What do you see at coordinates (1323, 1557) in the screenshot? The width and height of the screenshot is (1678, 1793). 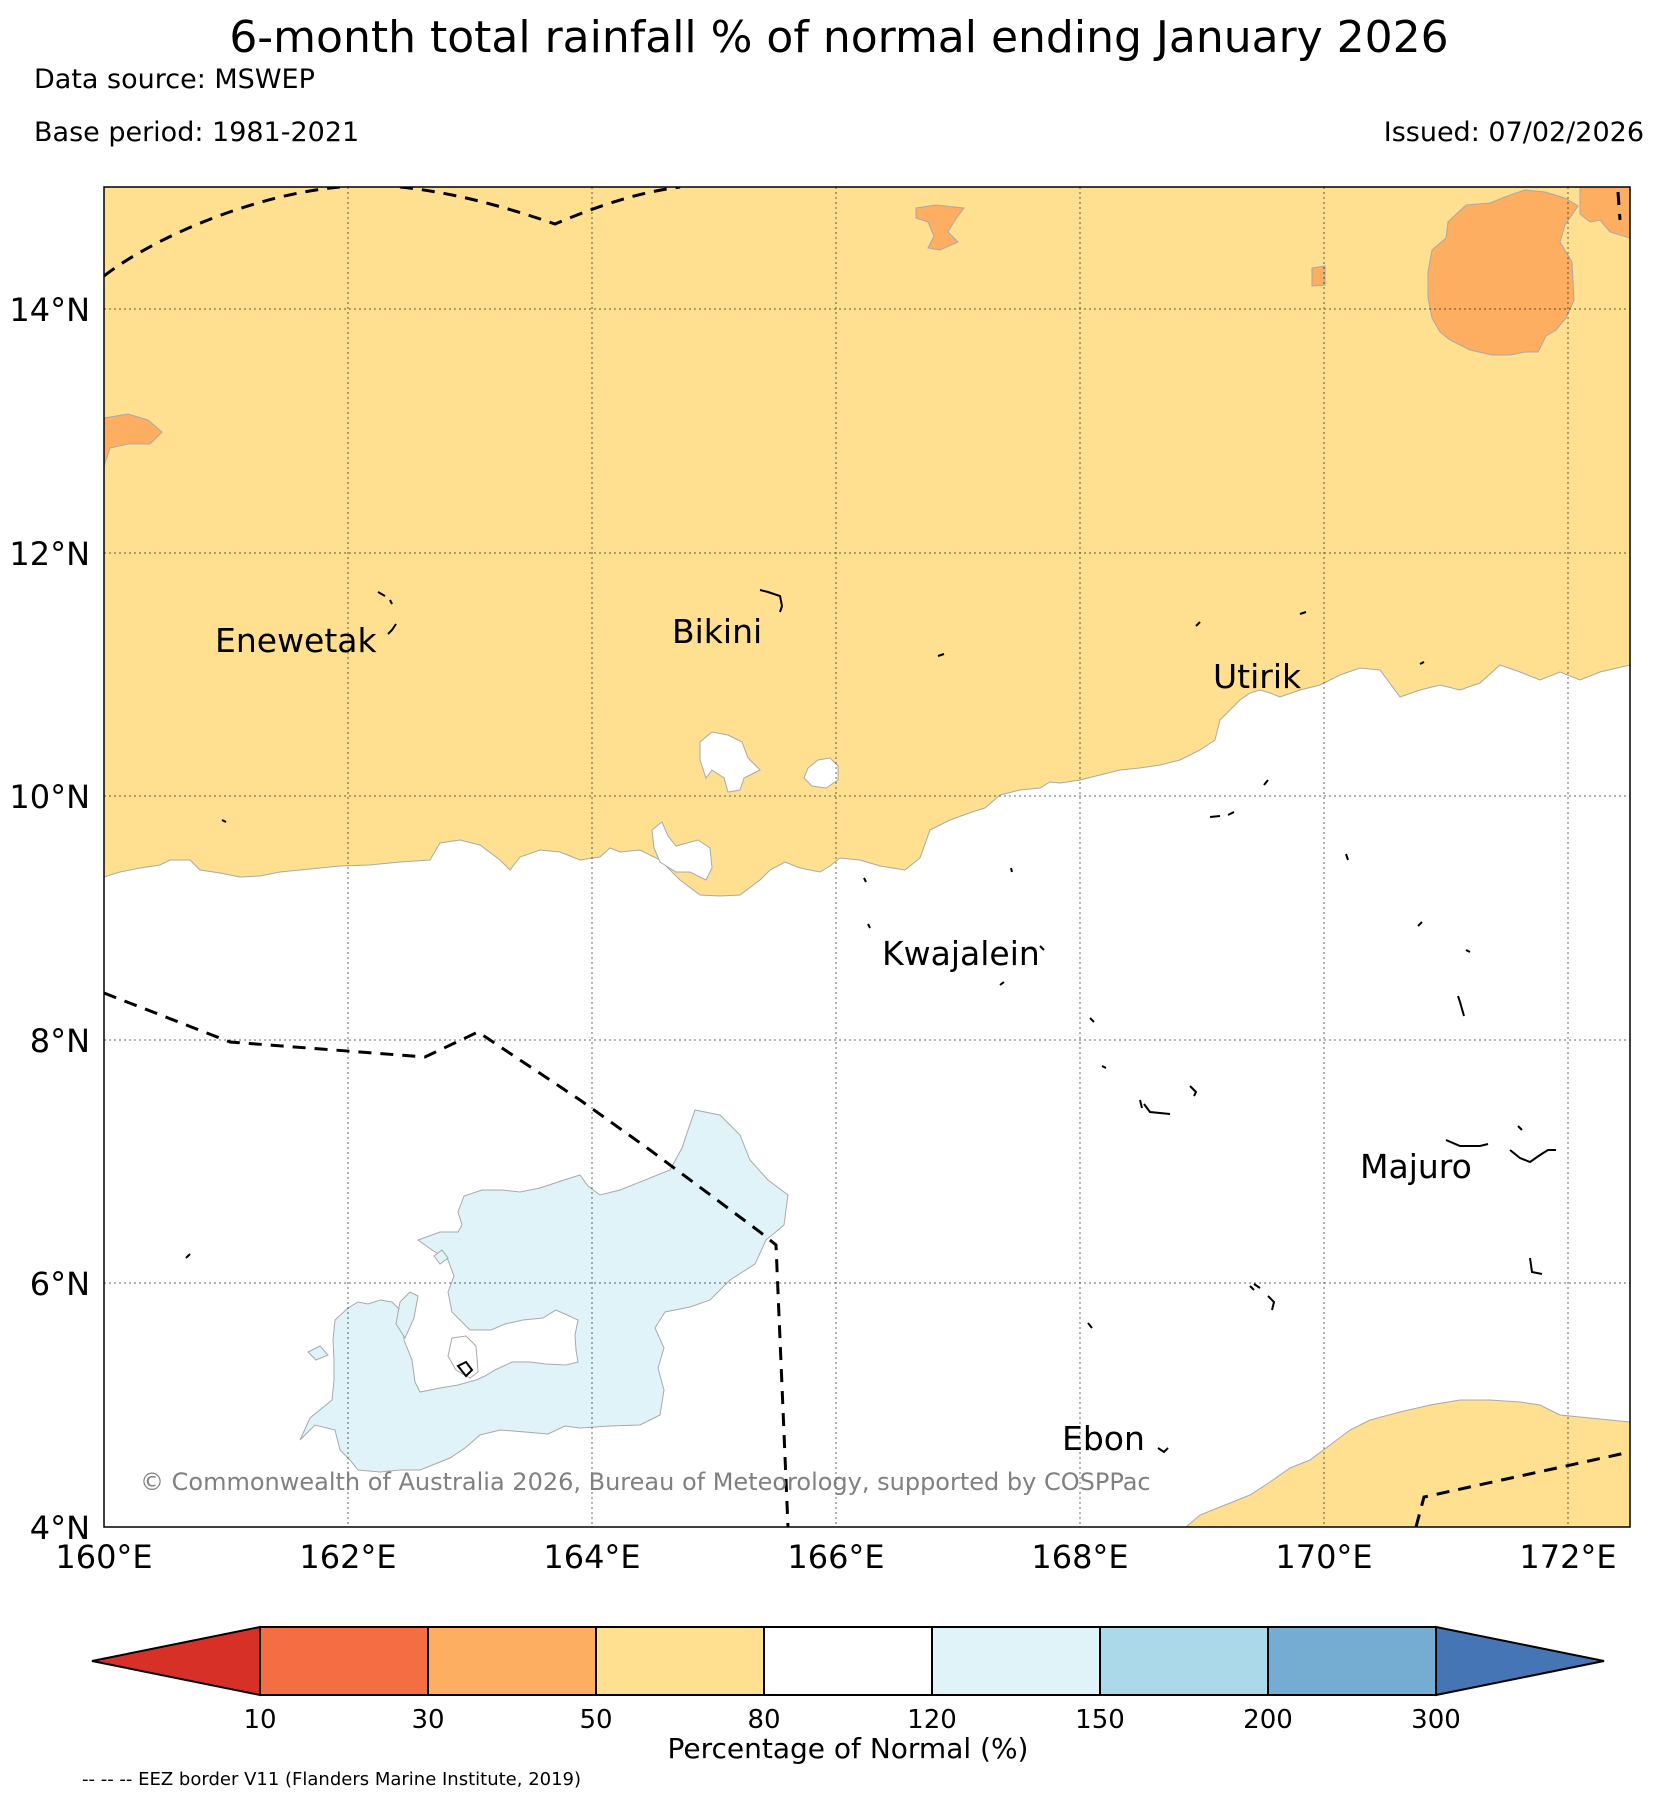 I see `x-tick-label: 170°E` at bounding box center [1323, 1557].